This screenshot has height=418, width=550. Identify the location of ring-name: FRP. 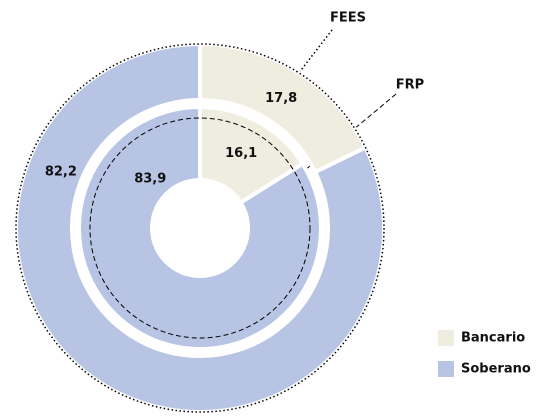
(410, 85).